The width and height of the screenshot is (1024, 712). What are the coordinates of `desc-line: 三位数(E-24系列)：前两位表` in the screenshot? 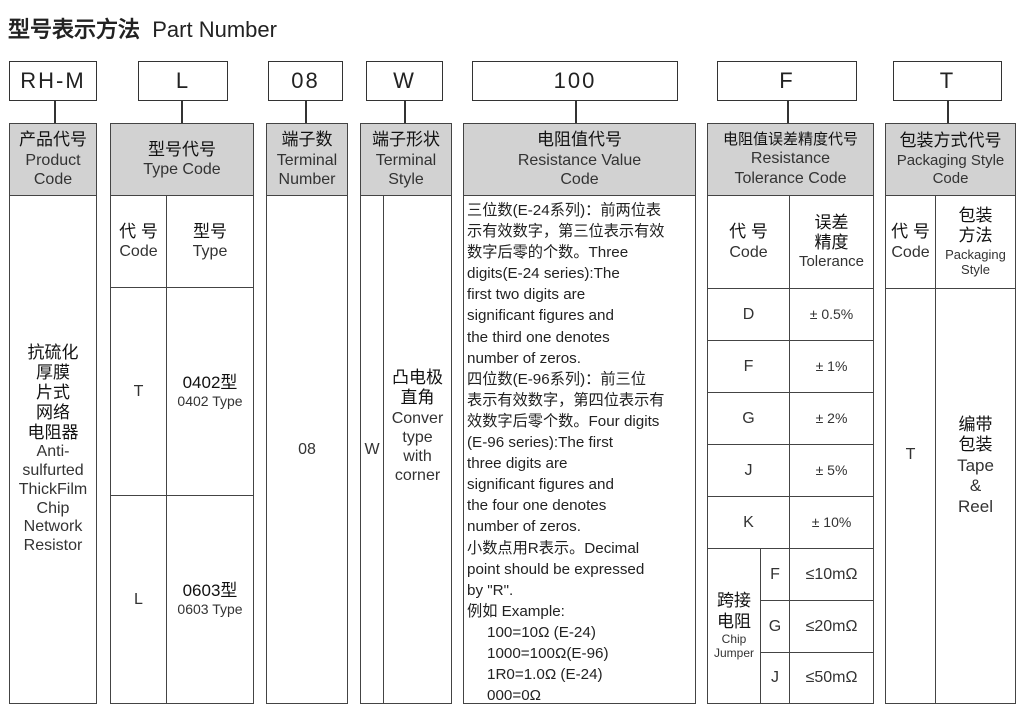 It's located at (564, 210).